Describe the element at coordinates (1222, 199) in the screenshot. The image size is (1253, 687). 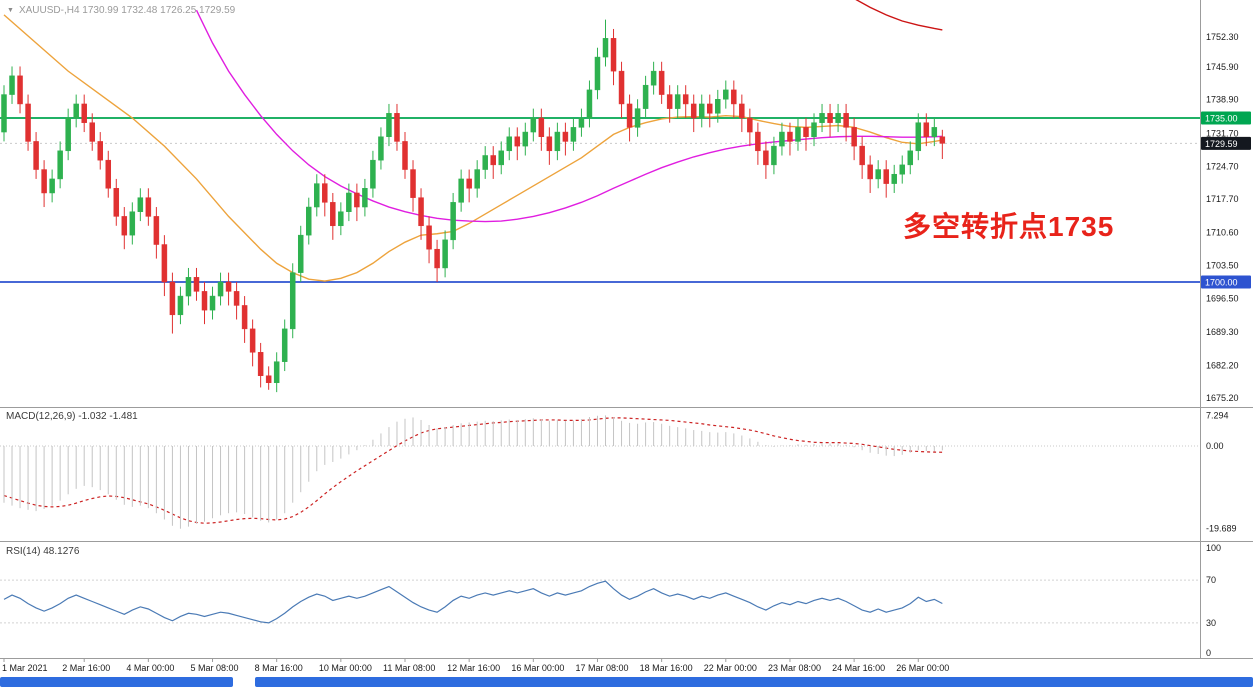
I see `svg-text: 1717.70` at that location.